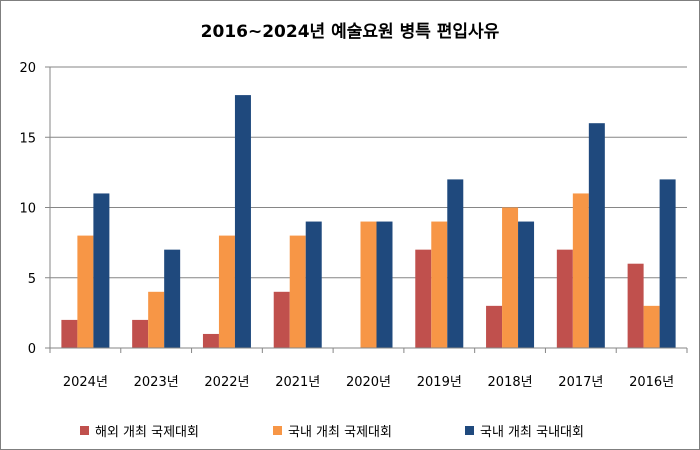  What do you see at coordinates (297, 382) in the screenshot?
I see `x-tick-label: 2021년` at bounding box center [297, 382].